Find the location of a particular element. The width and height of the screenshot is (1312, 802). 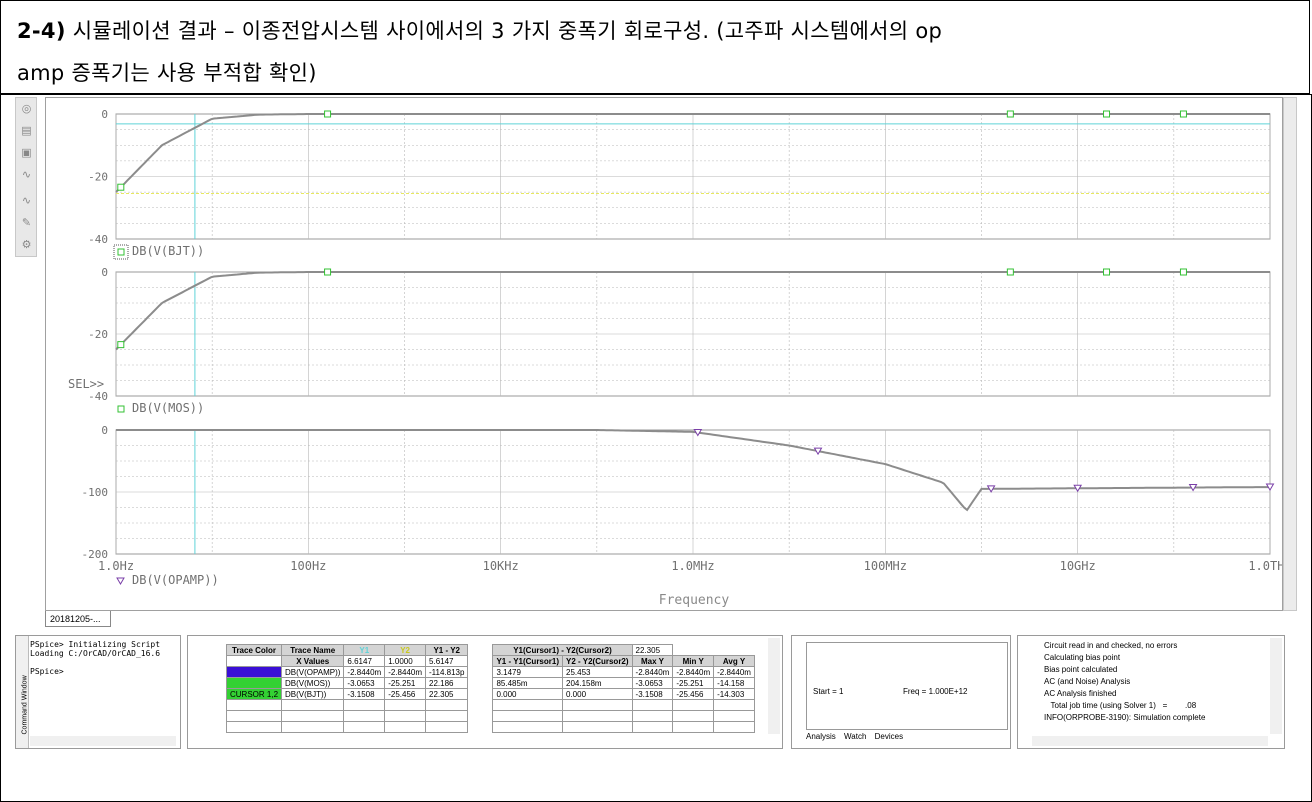

cell-c1: 3.1479 is located at coordinates (527, 672).